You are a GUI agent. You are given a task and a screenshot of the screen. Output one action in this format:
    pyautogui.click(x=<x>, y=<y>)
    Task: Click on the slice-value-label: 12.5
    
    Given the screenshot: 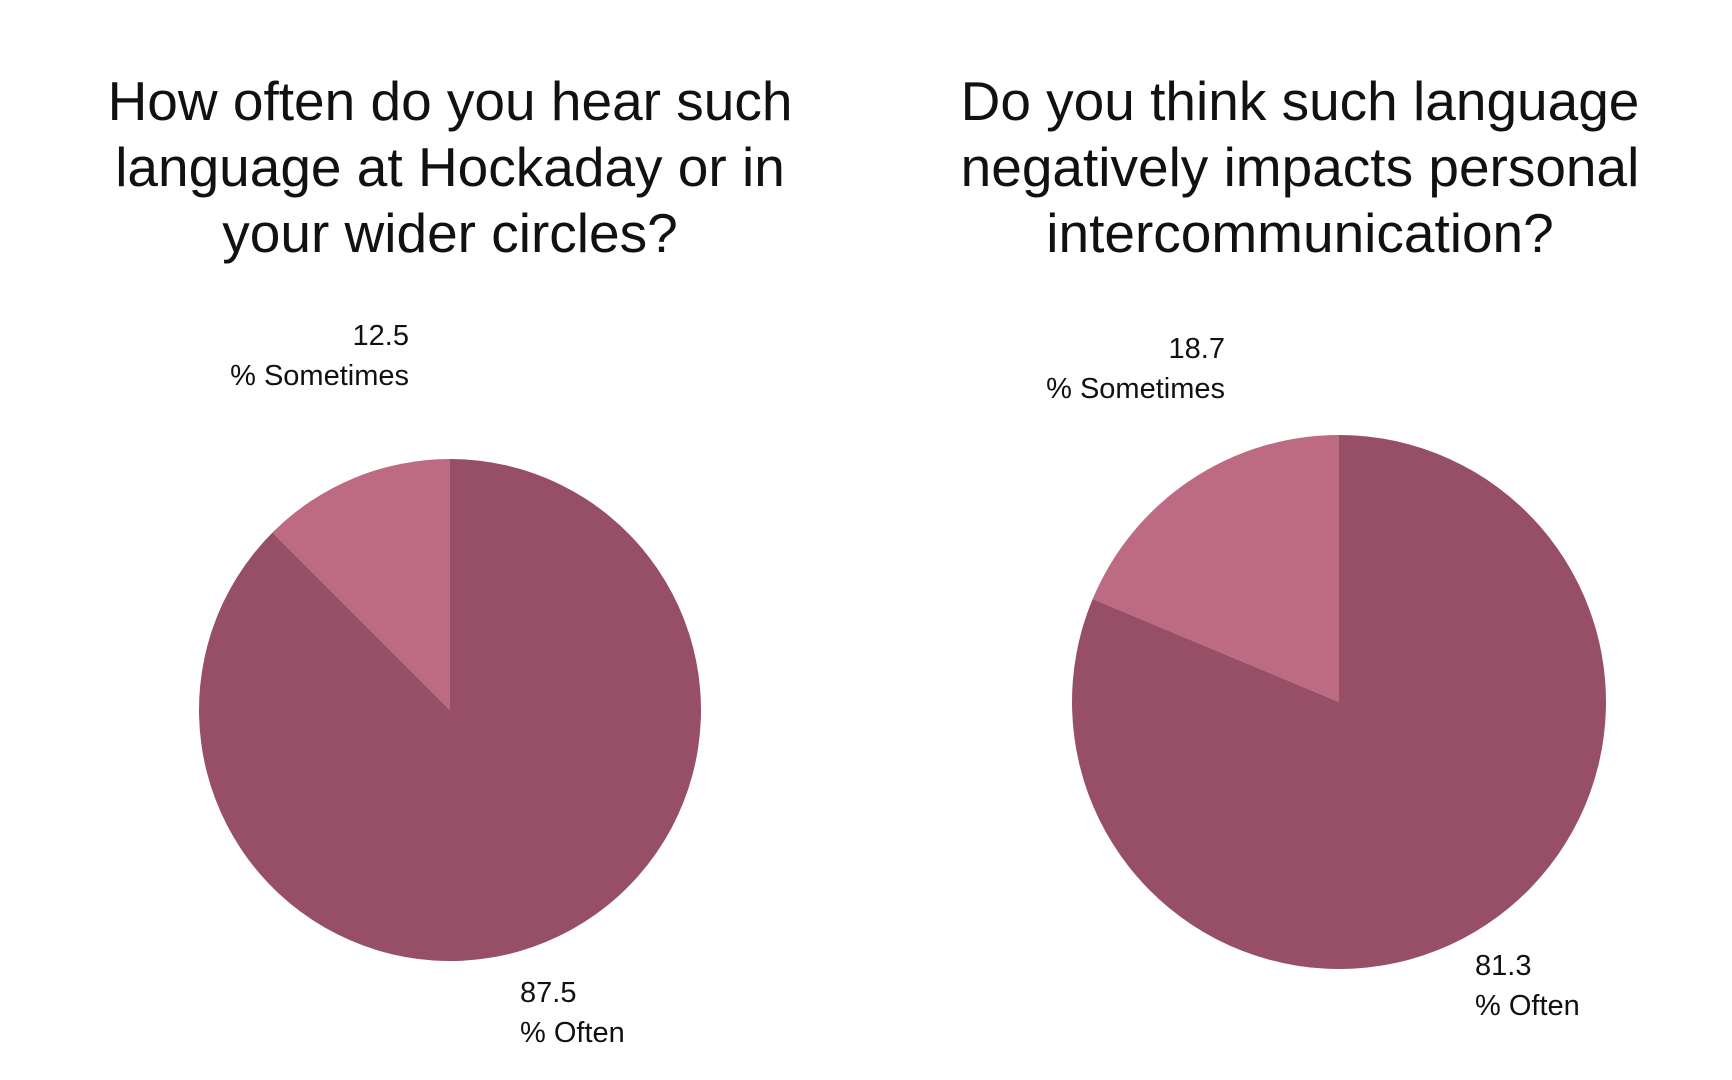 What is the action you would take?
    pyautogui.click(x=381, y=336)
    